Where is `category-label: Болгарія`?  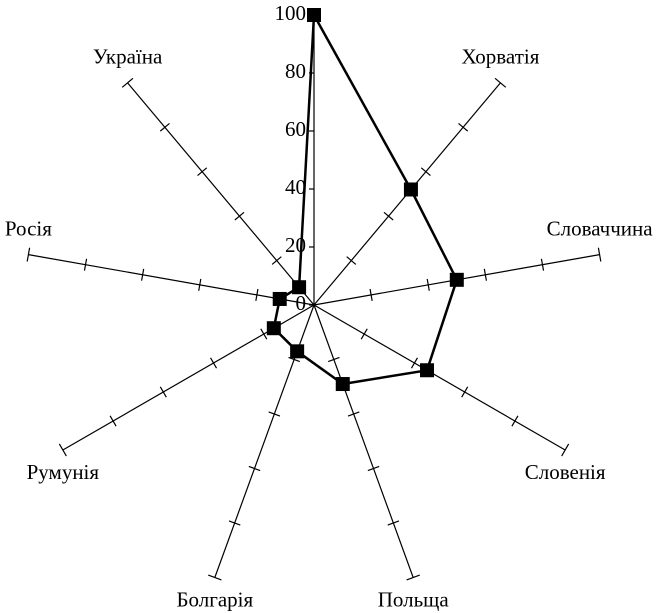 category-label: Болгарія is located at coordinates (214, 599).